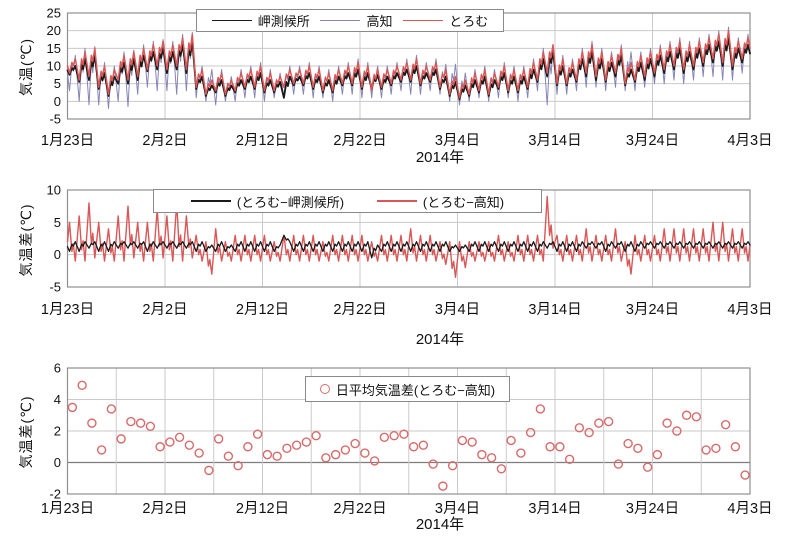 The height and width of the screenshot is (545, 800). I want to click on difference-year-label: 2014年, so click(440, 339).